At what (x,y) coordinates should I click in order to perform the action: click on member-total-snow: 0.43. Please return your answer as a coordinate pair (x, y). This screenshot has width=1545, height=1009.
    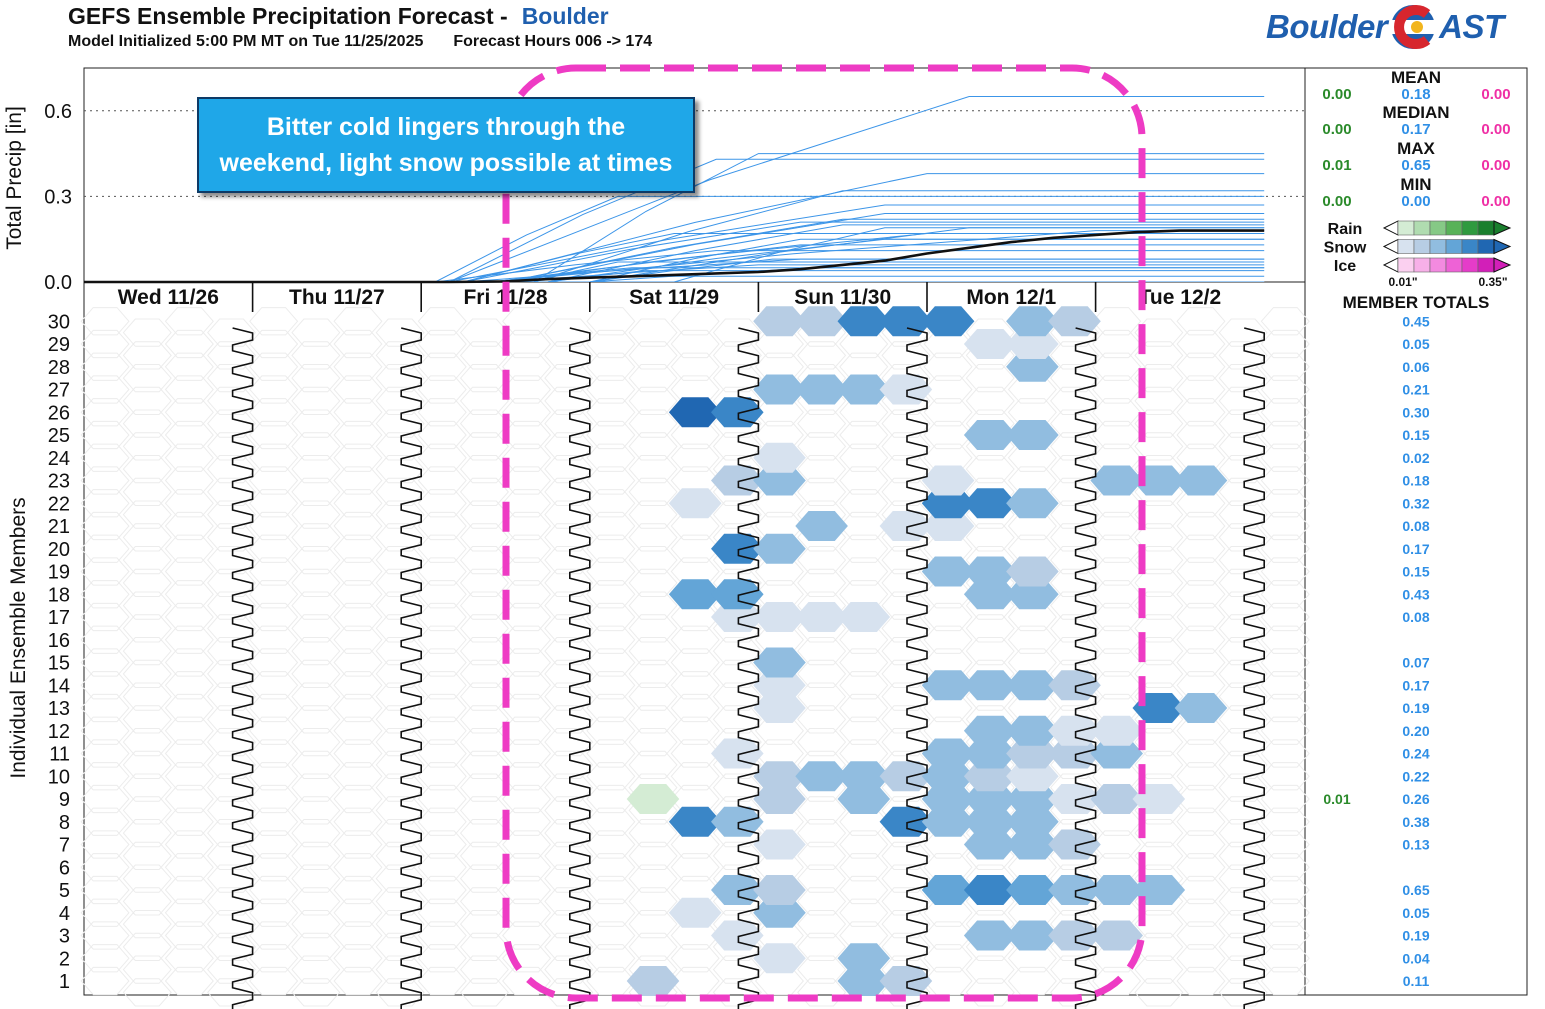
    Looking at the image, I should click on (1415, 594).